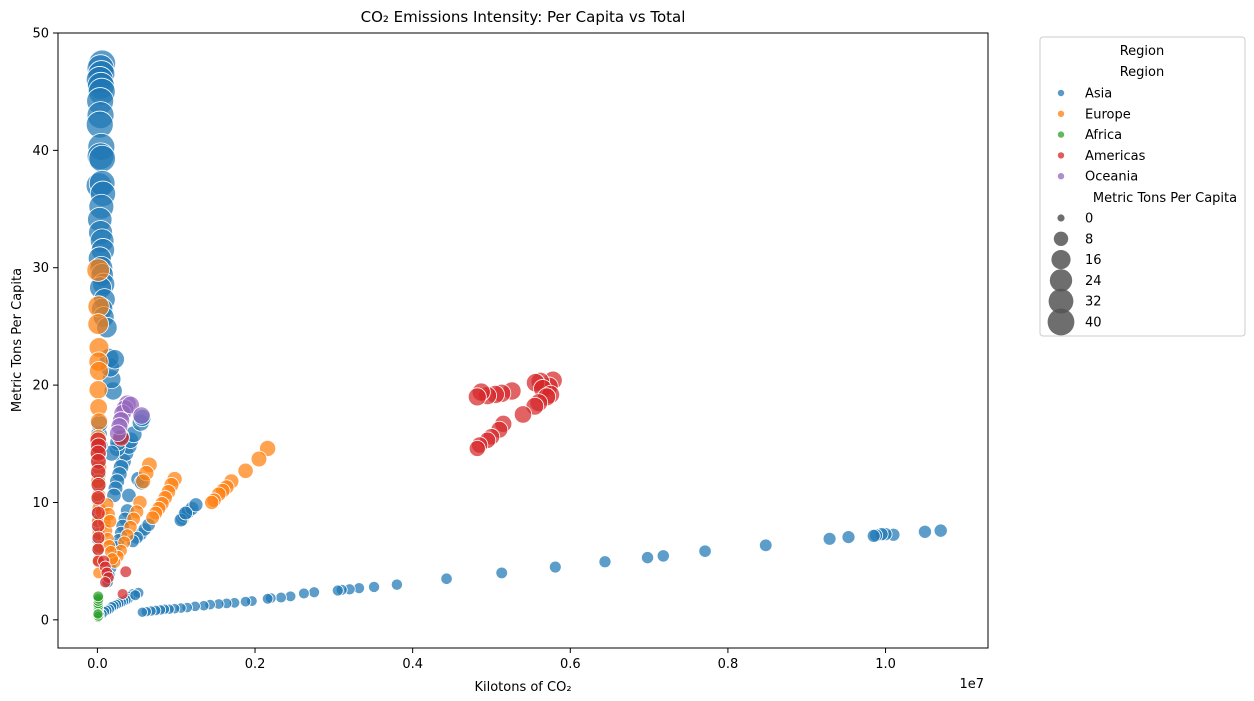 The width and height of the screenshot is (1254, 701). What do you see at coordinates (1093, 260) in the screenshot?
I see `legend-size-label: 16` at bounding box center [1093, 260].